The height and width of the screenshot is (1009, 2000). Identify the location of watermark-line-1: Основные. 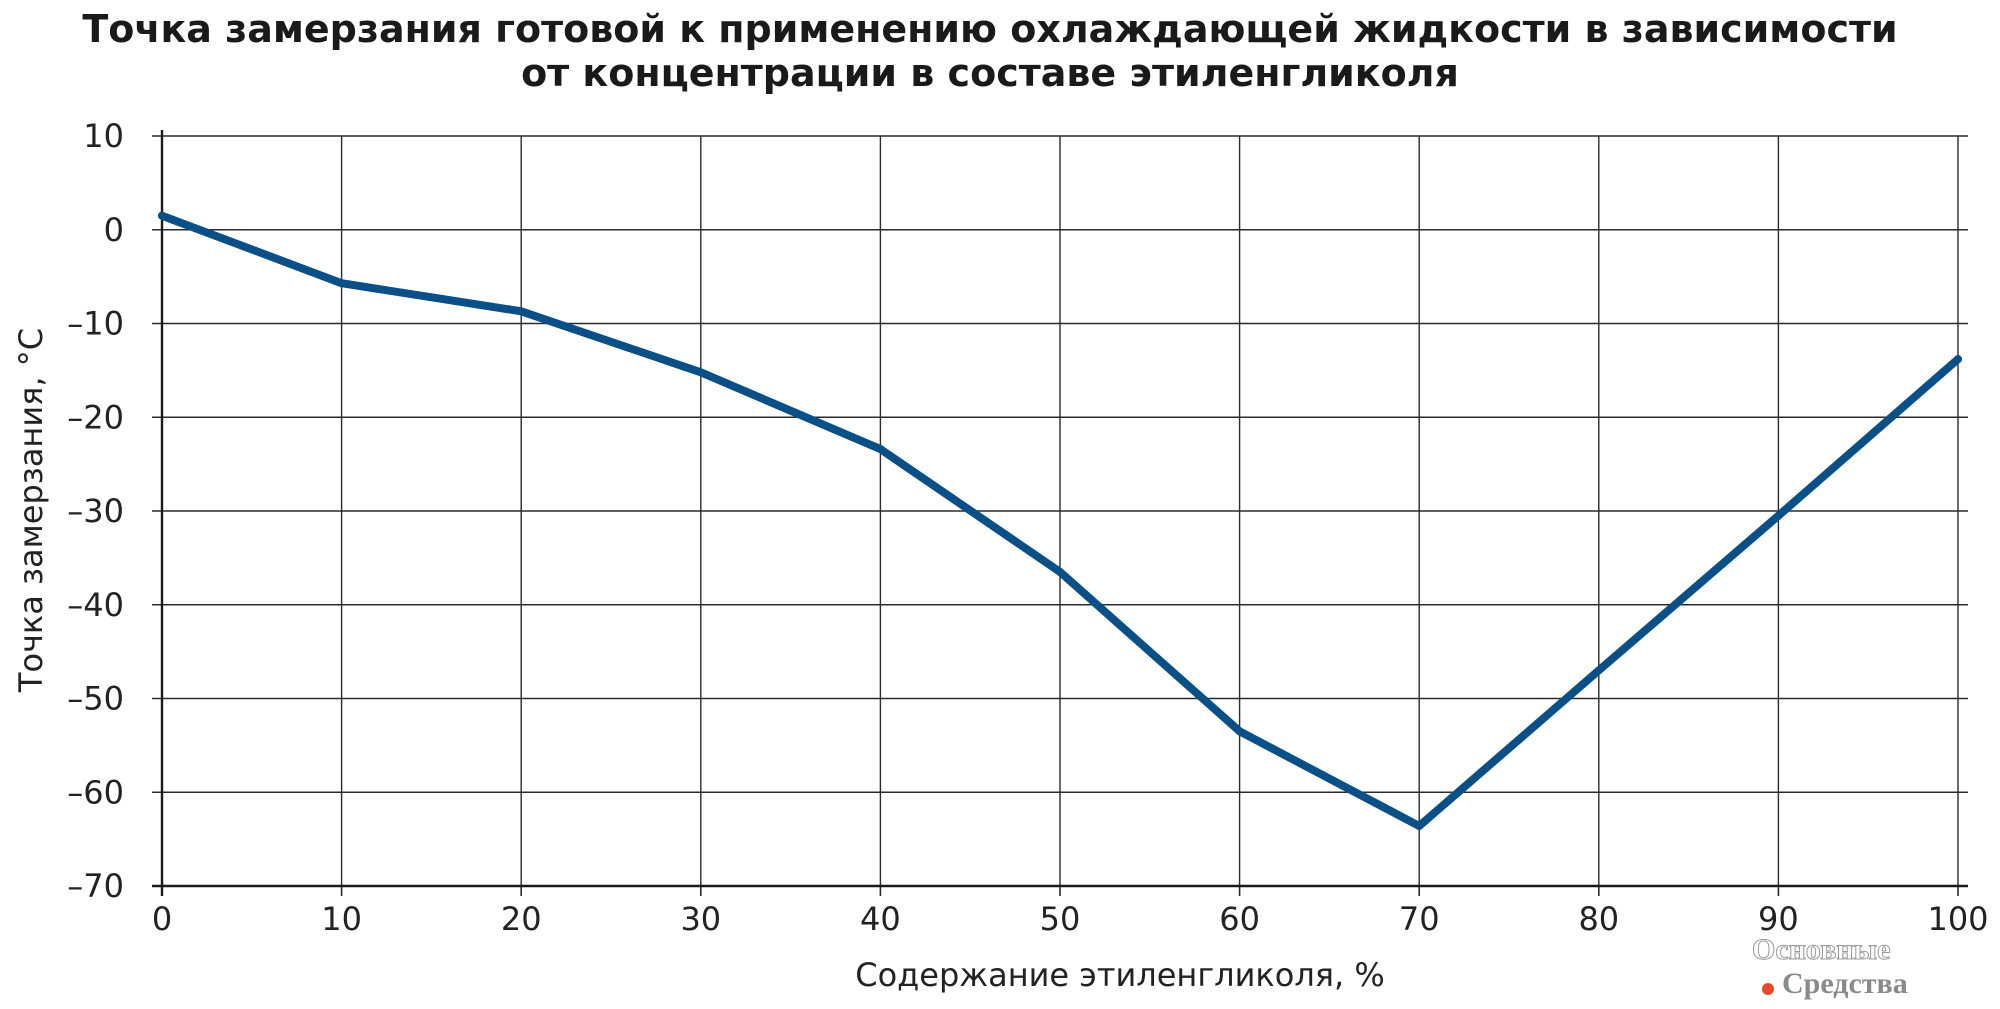
(1821, 950).